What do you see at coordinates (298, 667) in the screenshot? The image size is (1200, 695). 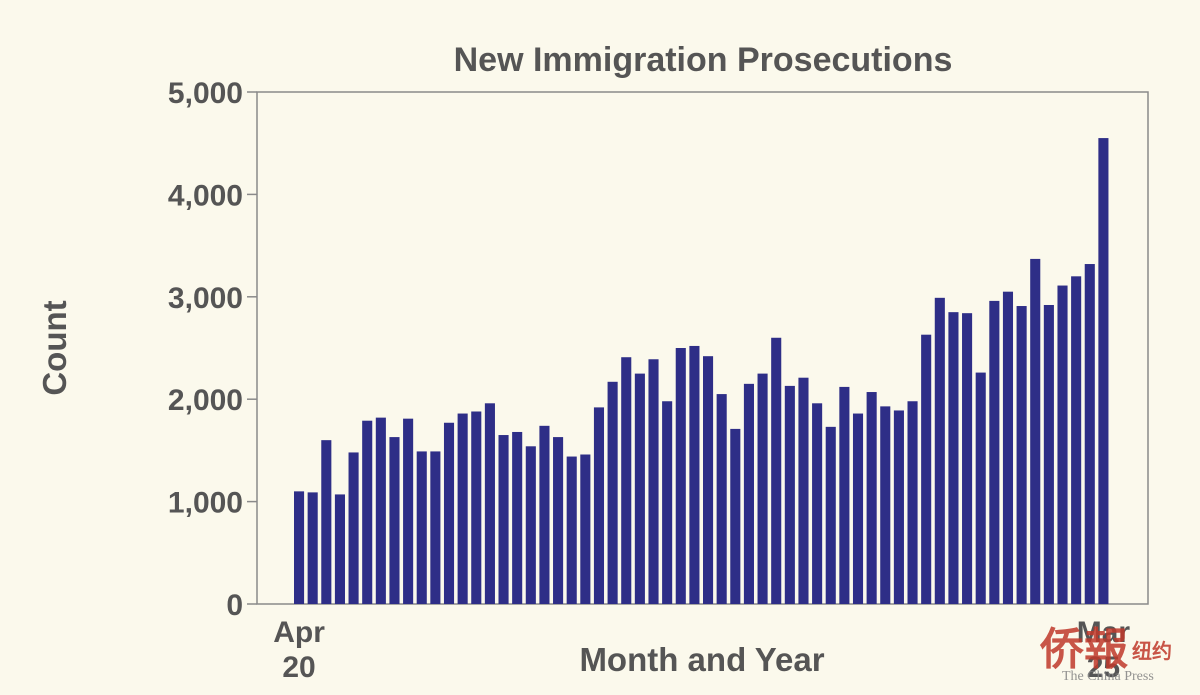 I see `x-tick-label-year: 20` at bounding box center [298, 667].